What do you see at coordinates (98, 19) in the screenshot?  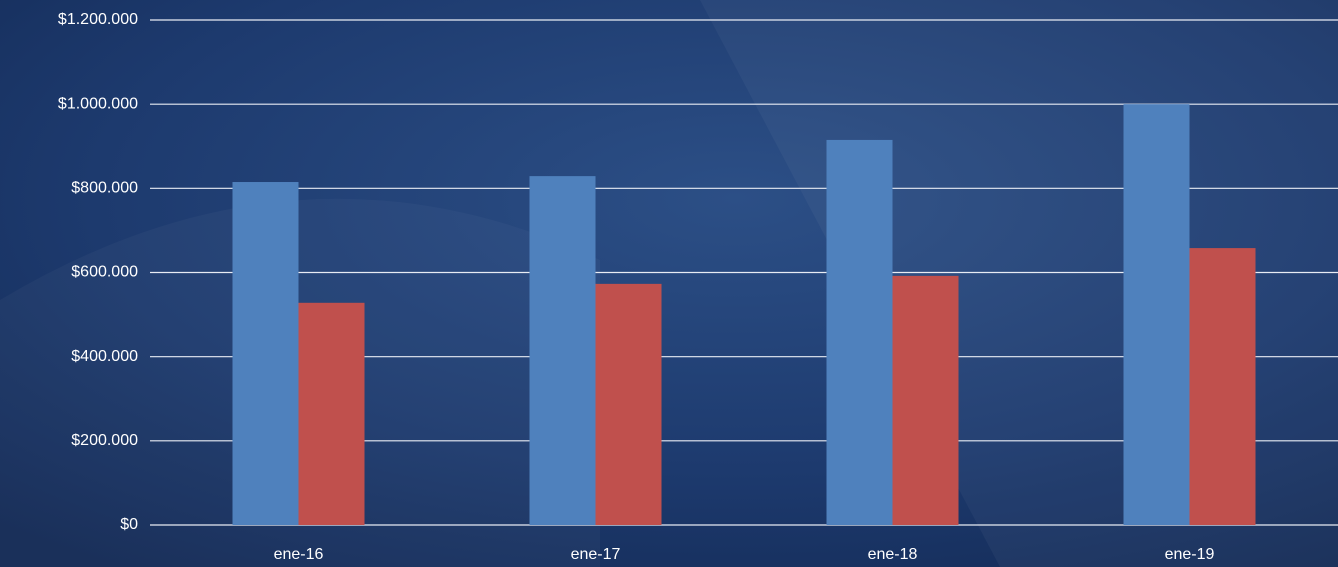 I see `y-tick-label: $1.200.000` at bounding box center [98, 19].